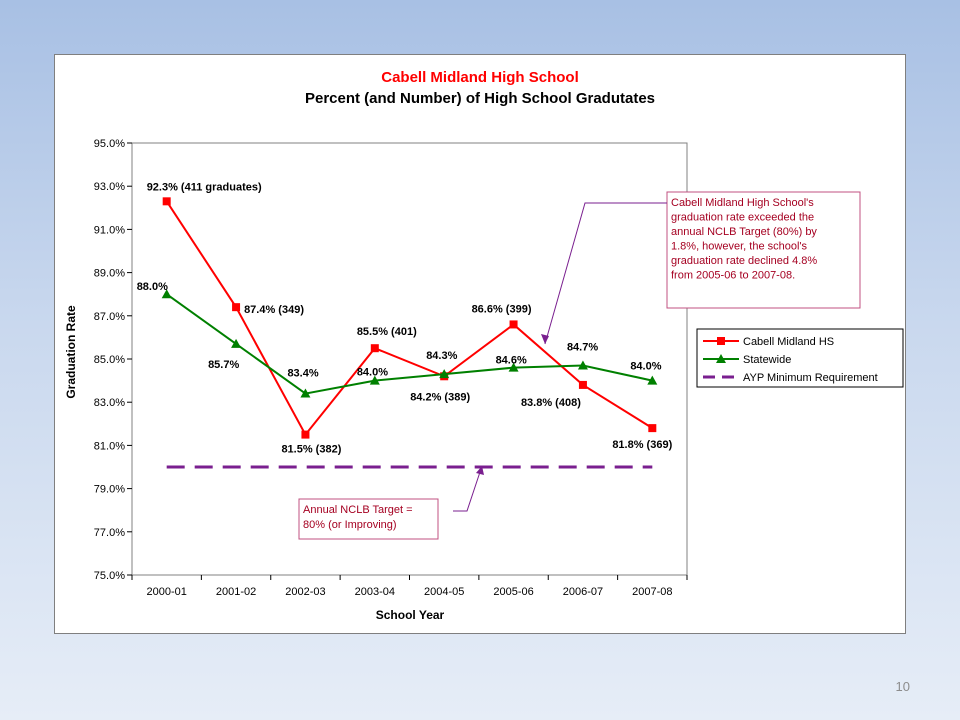 The width and height of the screenshot is (960, 720). Describe the element at coordinates (739, 247) in the screenshot. I see `annotation-text: 1.8%, however, the school's` at that location.